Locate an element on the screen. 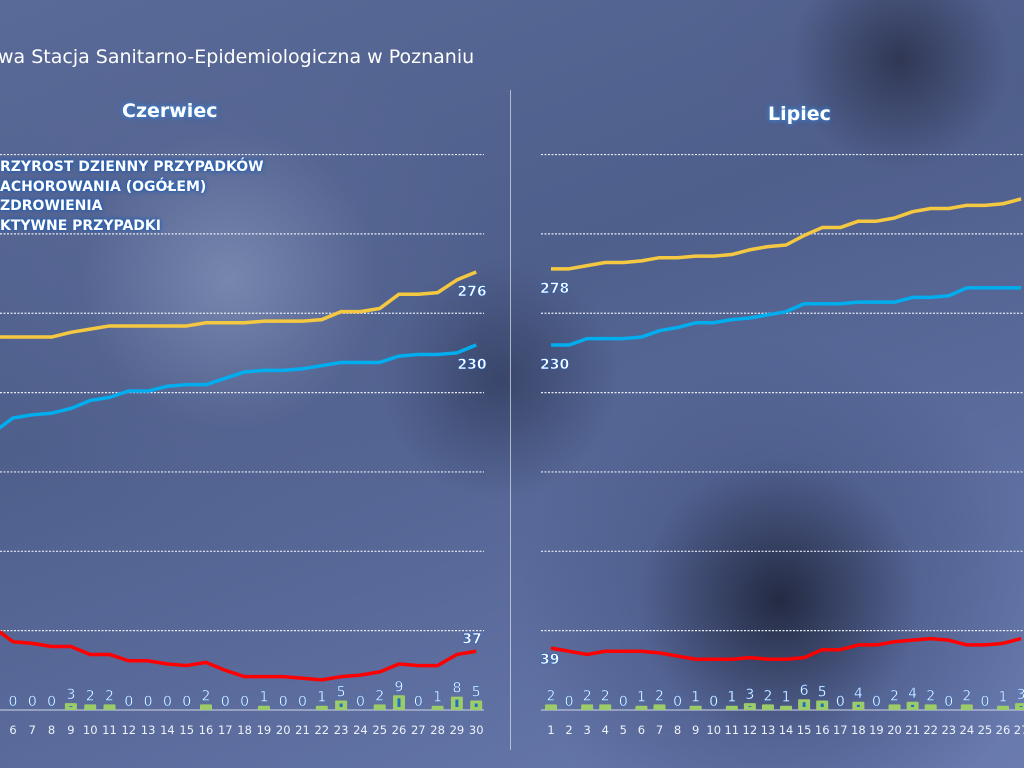 This screenshot has width=1024, height=768. x-tick-label: 16 is located at coordinates (206, 730).